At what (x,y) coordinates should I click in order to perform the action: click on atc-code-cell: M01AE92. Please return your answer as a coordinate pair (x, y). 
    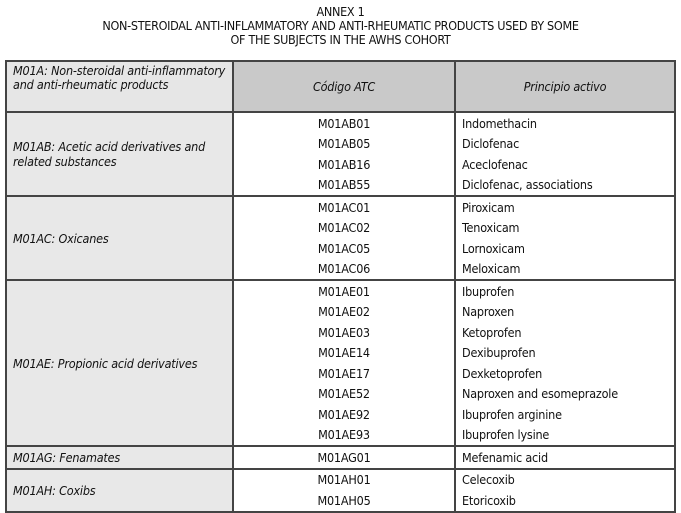
    Looking at the image, I should click on (344, 414).